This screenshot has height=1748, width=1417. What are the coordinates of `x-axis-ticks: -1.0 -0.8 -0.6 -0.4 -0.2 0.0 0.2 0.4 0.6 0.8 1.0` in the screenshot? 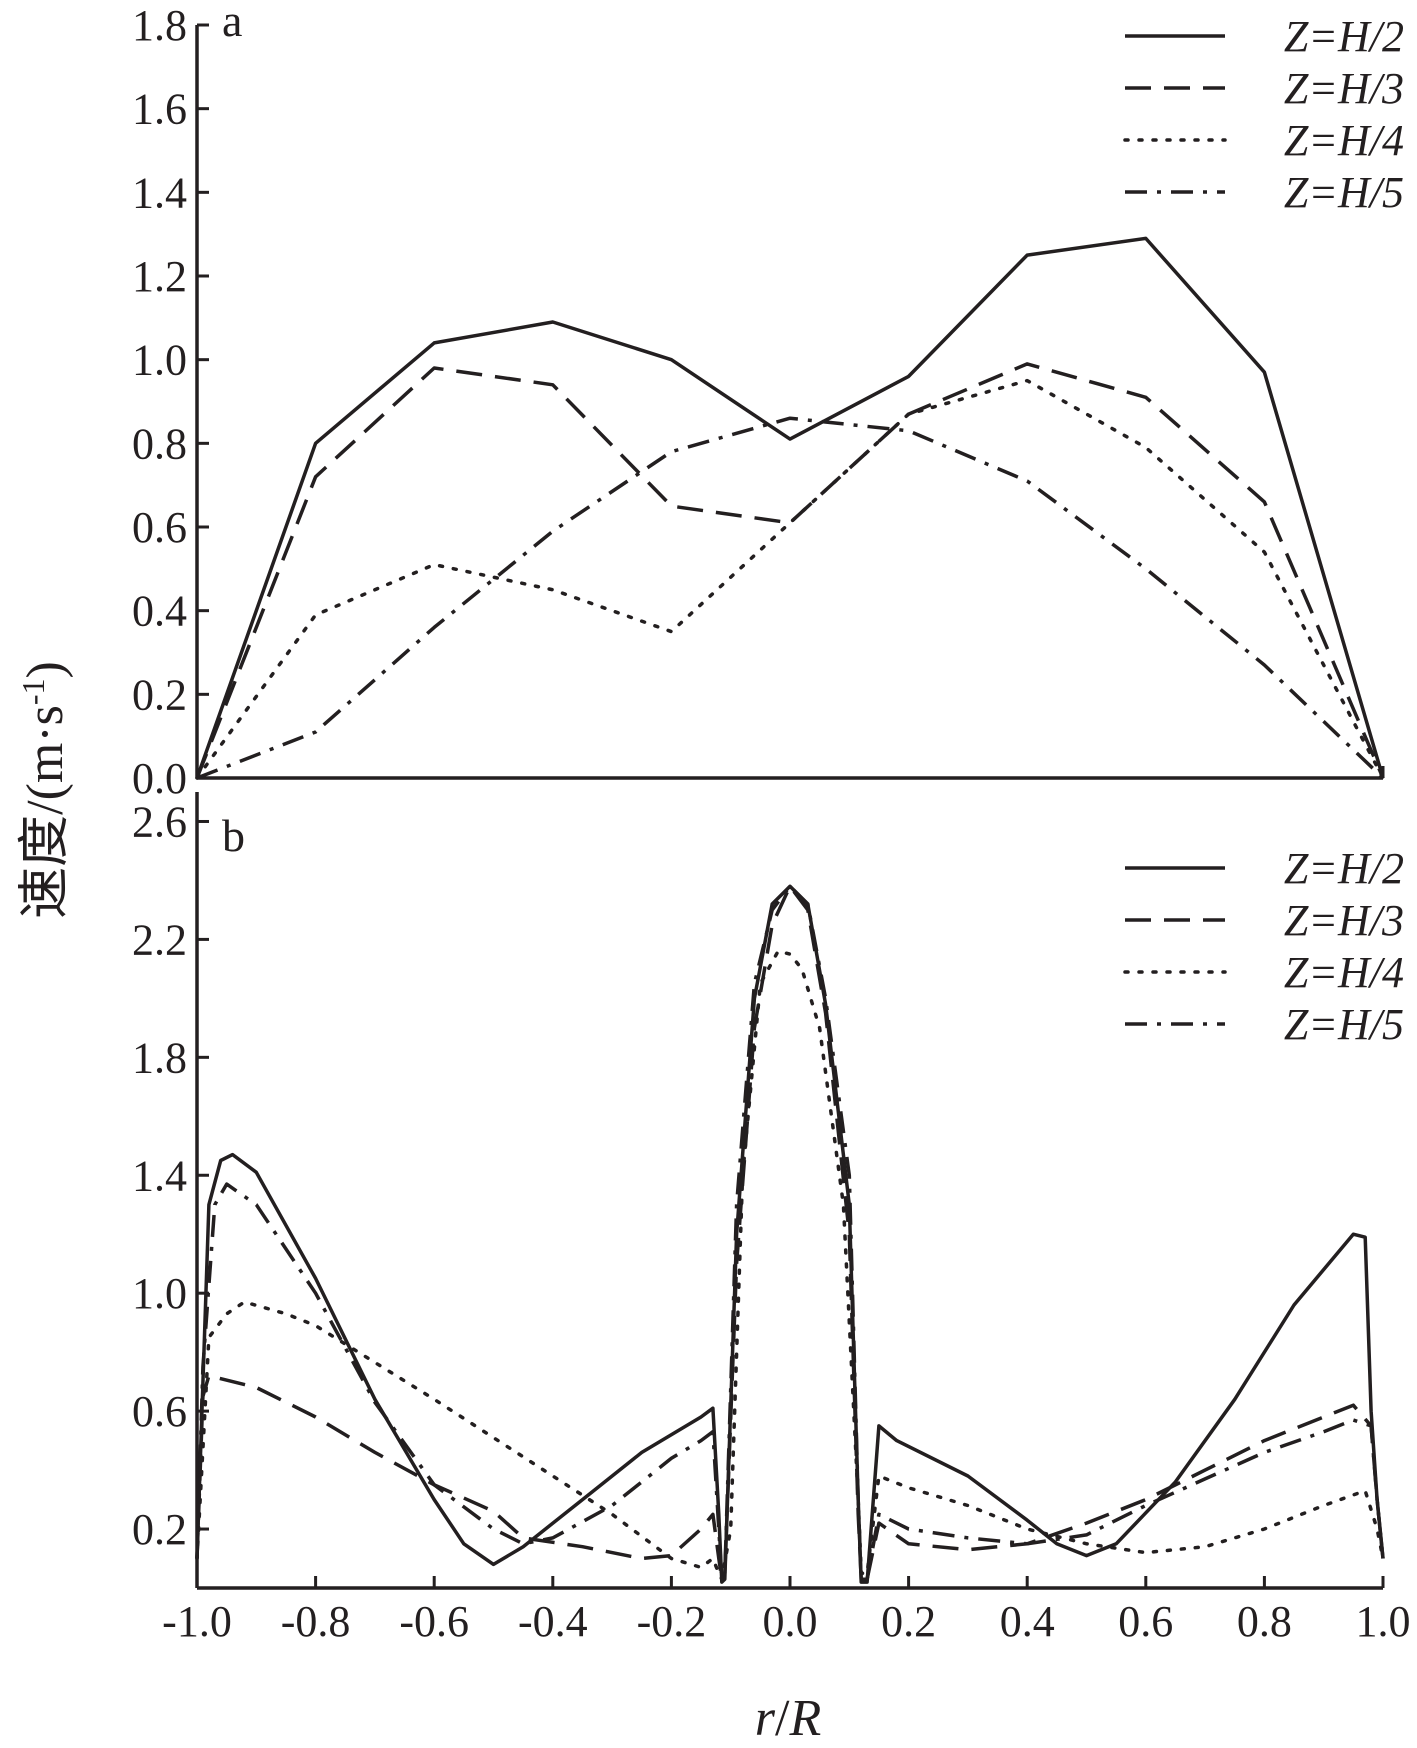 It's located at (786, 1611).